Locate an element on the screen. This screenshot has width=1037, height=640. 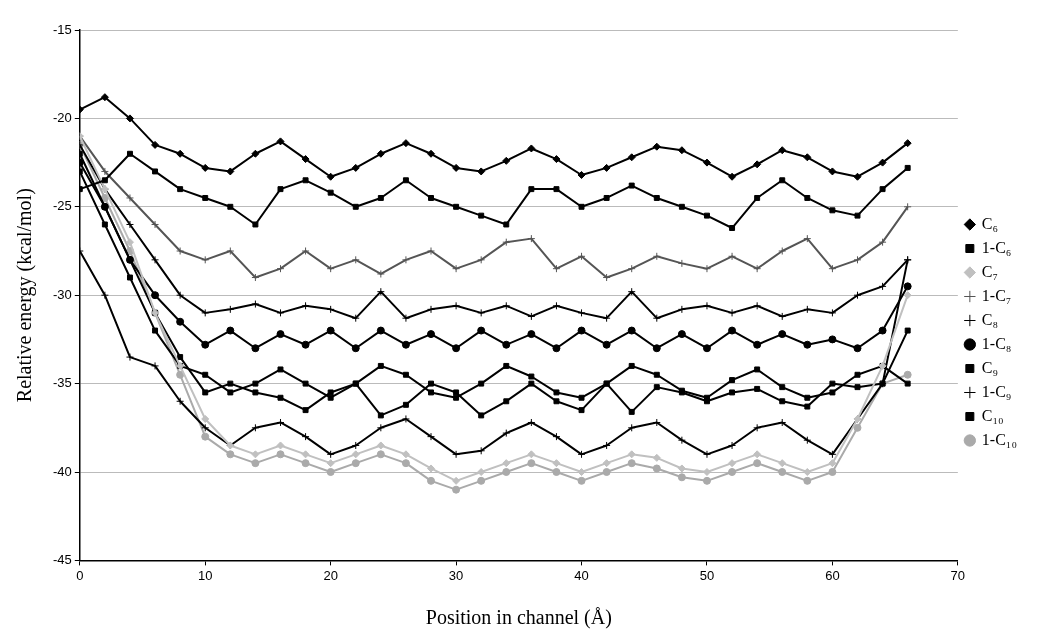
legend-label: C₈ is located at coordinates (990, 319).